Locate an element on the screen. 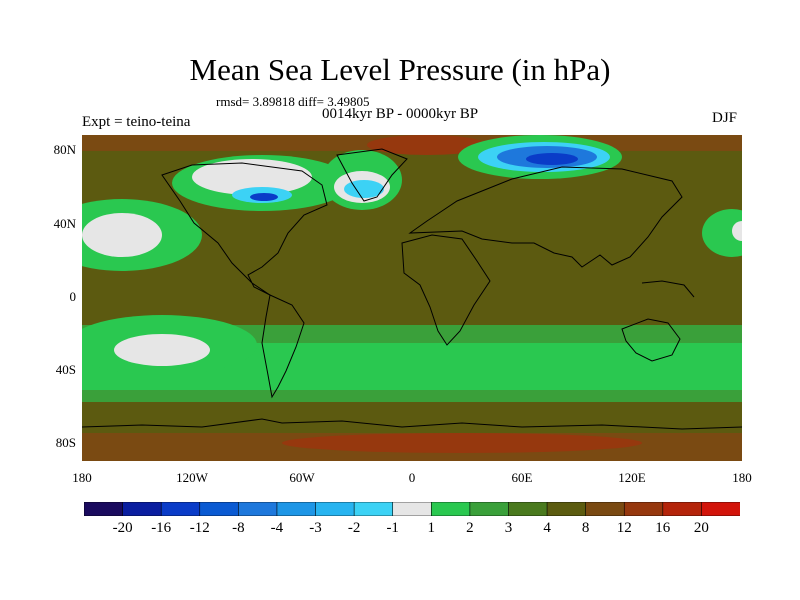 The height and width of the screenshot is (600, 800). x-tick-120w: 120W is located at coordinates (192, 477).